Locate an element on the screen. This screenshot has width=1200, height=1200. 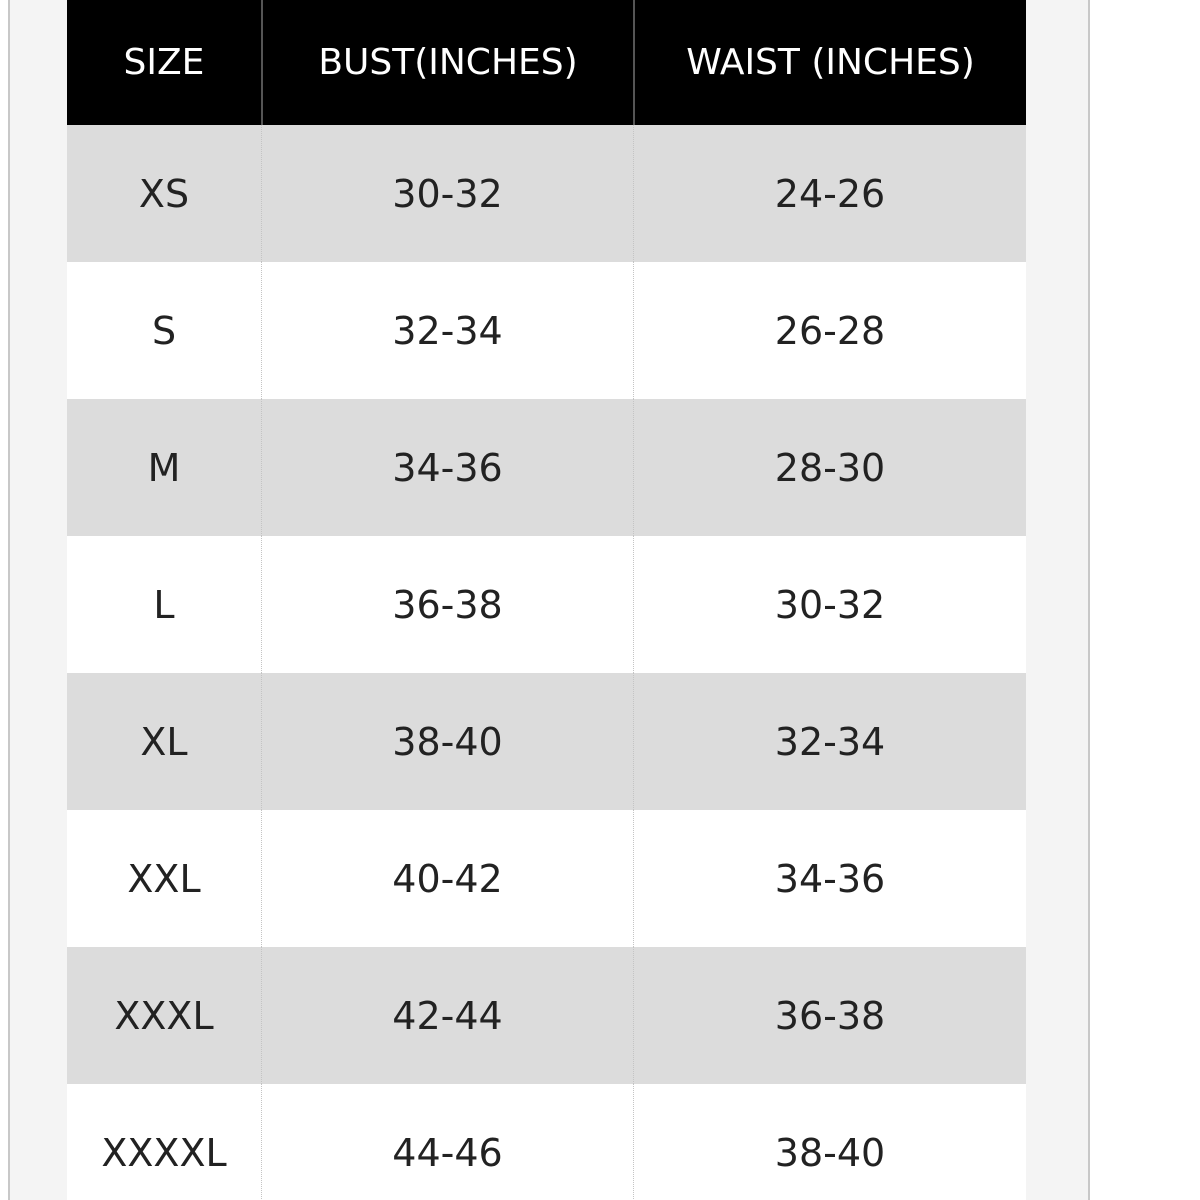
table-row: XXXL 42-44 36-38 is located at coordinates (546, 1015).